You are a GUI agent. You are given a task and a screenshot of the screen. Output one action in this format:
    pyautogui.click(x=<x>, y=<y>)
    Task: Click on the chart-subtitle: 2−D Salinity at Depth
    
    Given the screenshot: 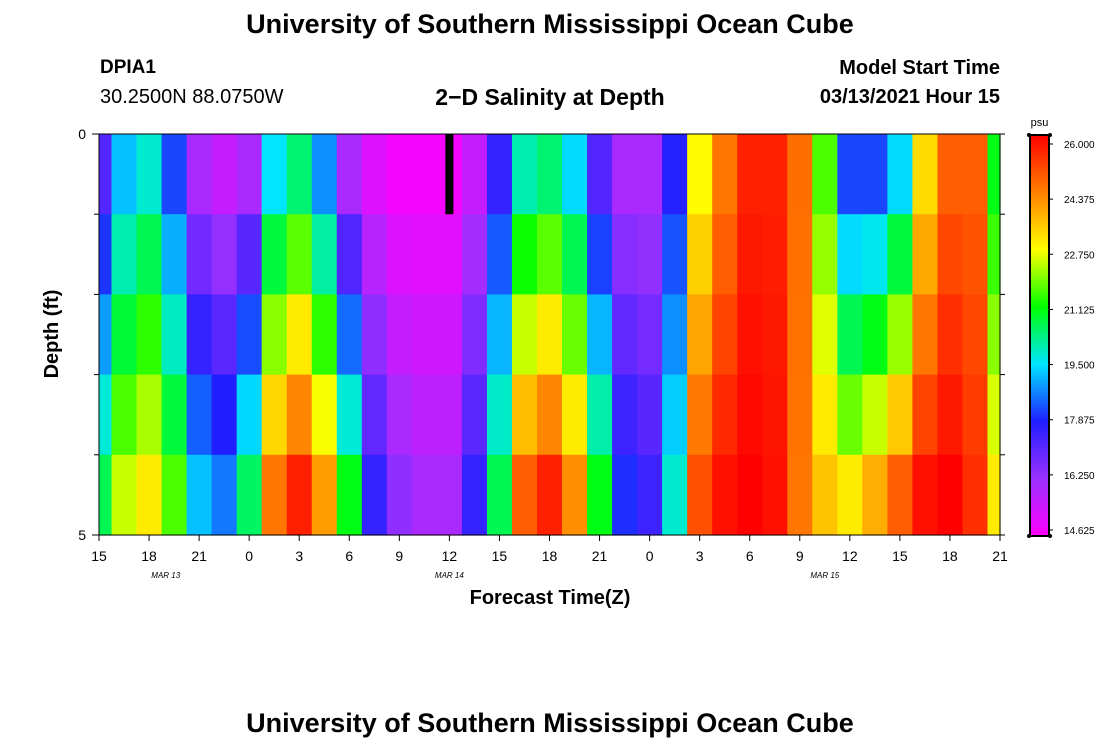 What is the action you would take?
    pyautogui.click(x=550, y=97)
    